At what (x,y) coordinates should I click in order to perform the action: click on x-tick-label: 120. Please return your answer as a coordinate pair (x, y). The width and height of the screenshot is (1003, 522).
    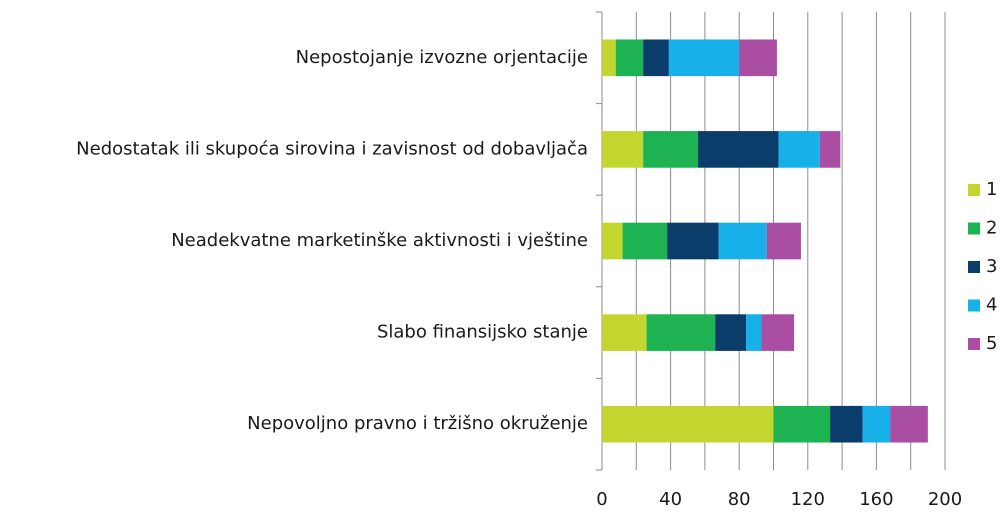
    Looking at the image, I should click on (808, 499).